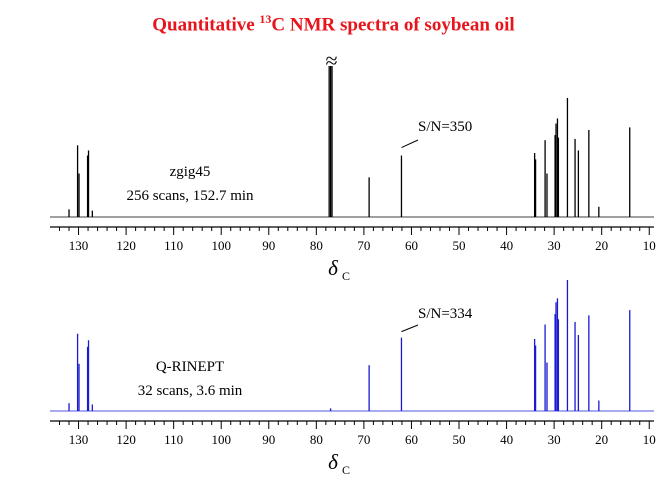 The height and width of the screenshot is (480, 667). I want to click on top-tick-label-130: 130, so click(79, 245).